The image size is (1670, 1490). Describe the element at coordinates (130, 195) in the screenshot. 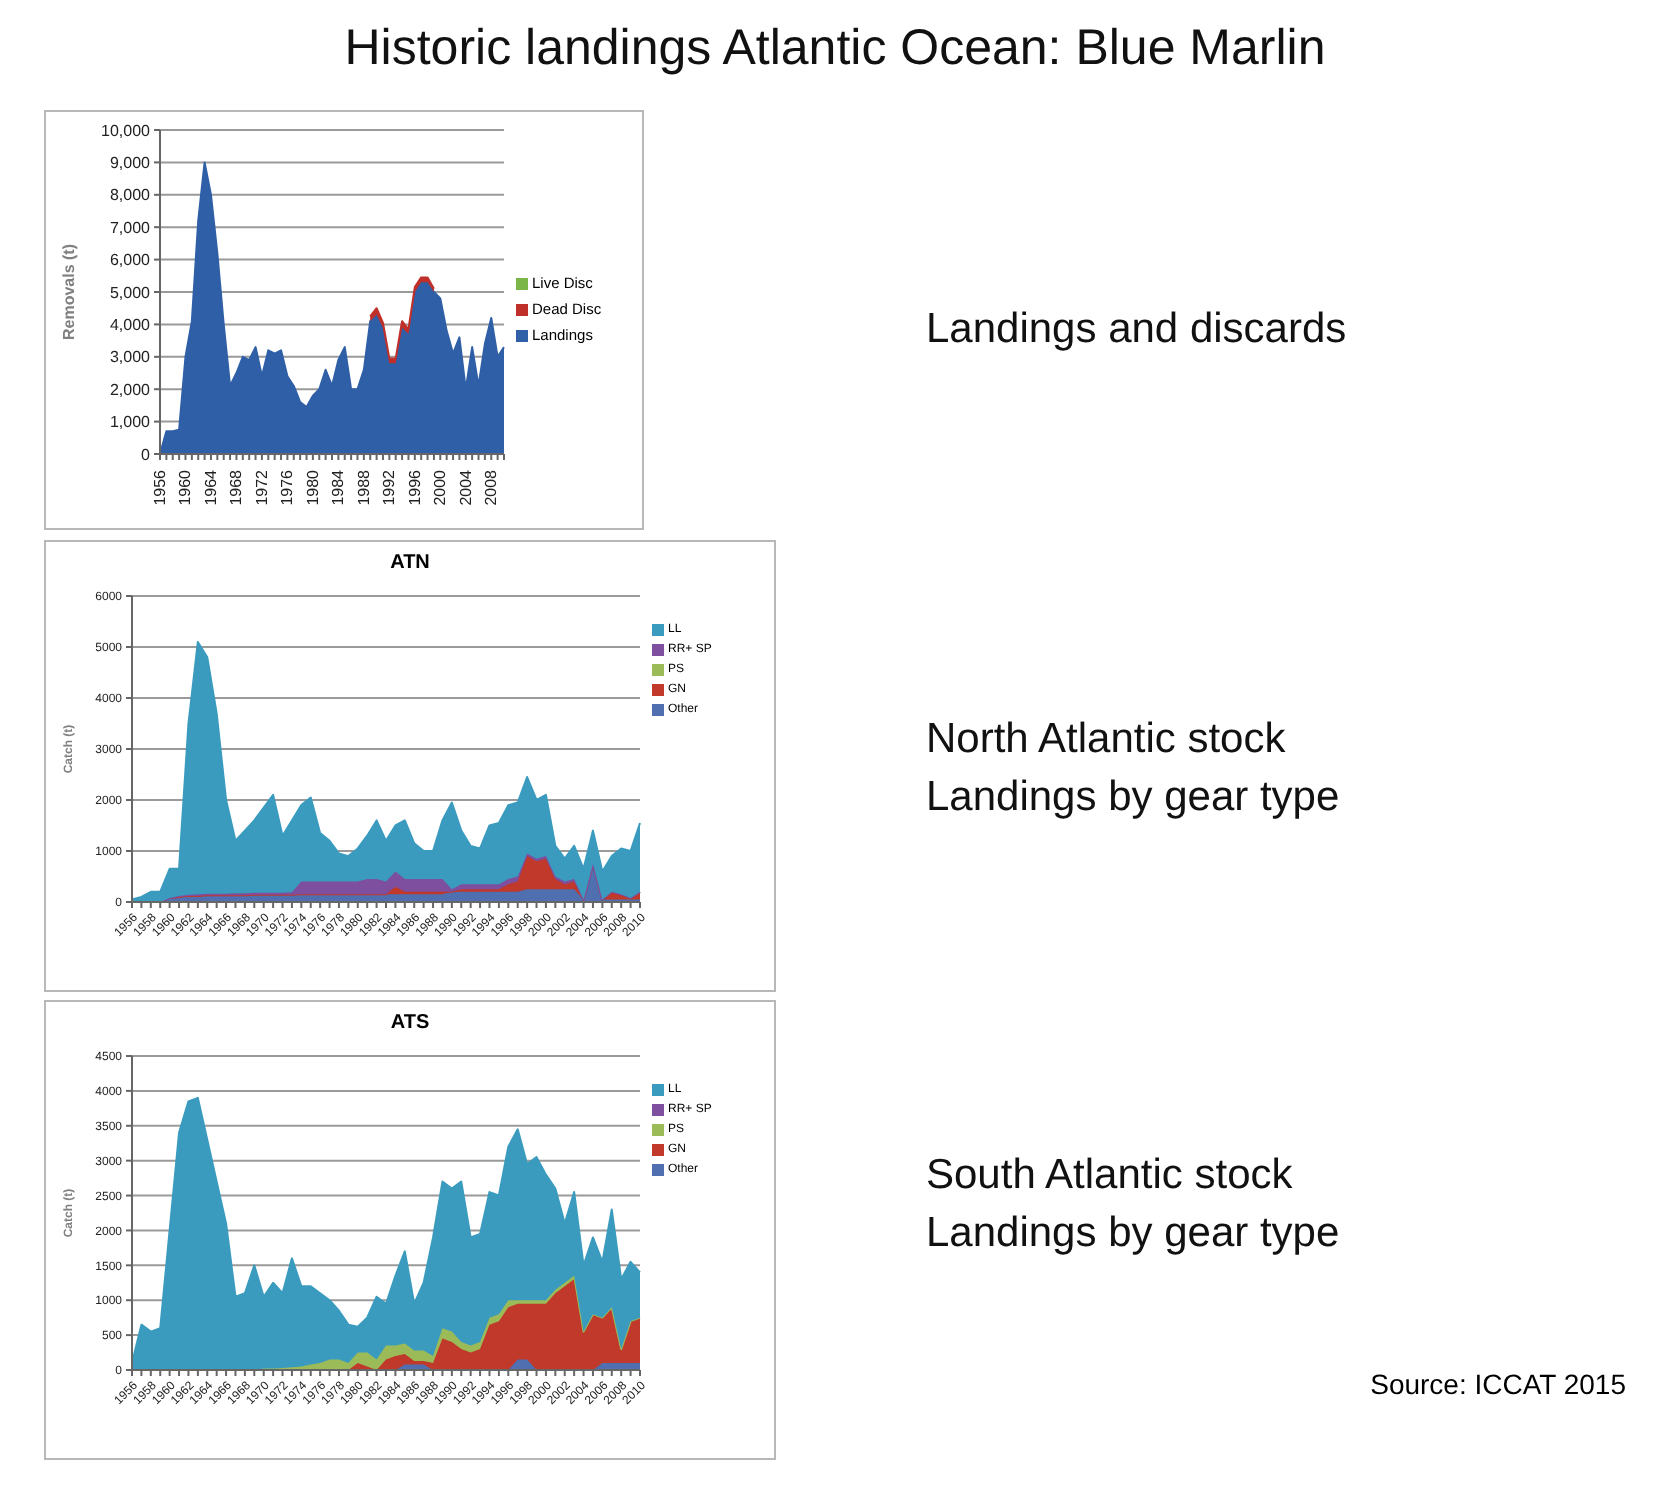

I see `y-tick-label: 8,000` at that location.